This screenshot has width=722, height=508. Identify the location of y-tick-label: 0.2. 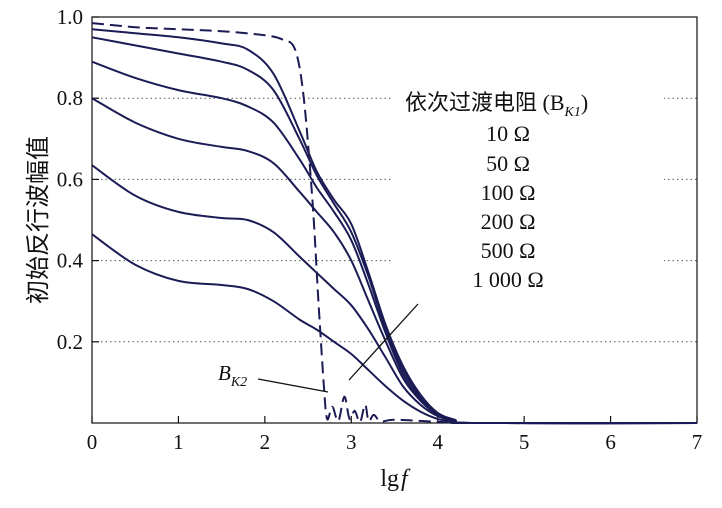
(70, 342).